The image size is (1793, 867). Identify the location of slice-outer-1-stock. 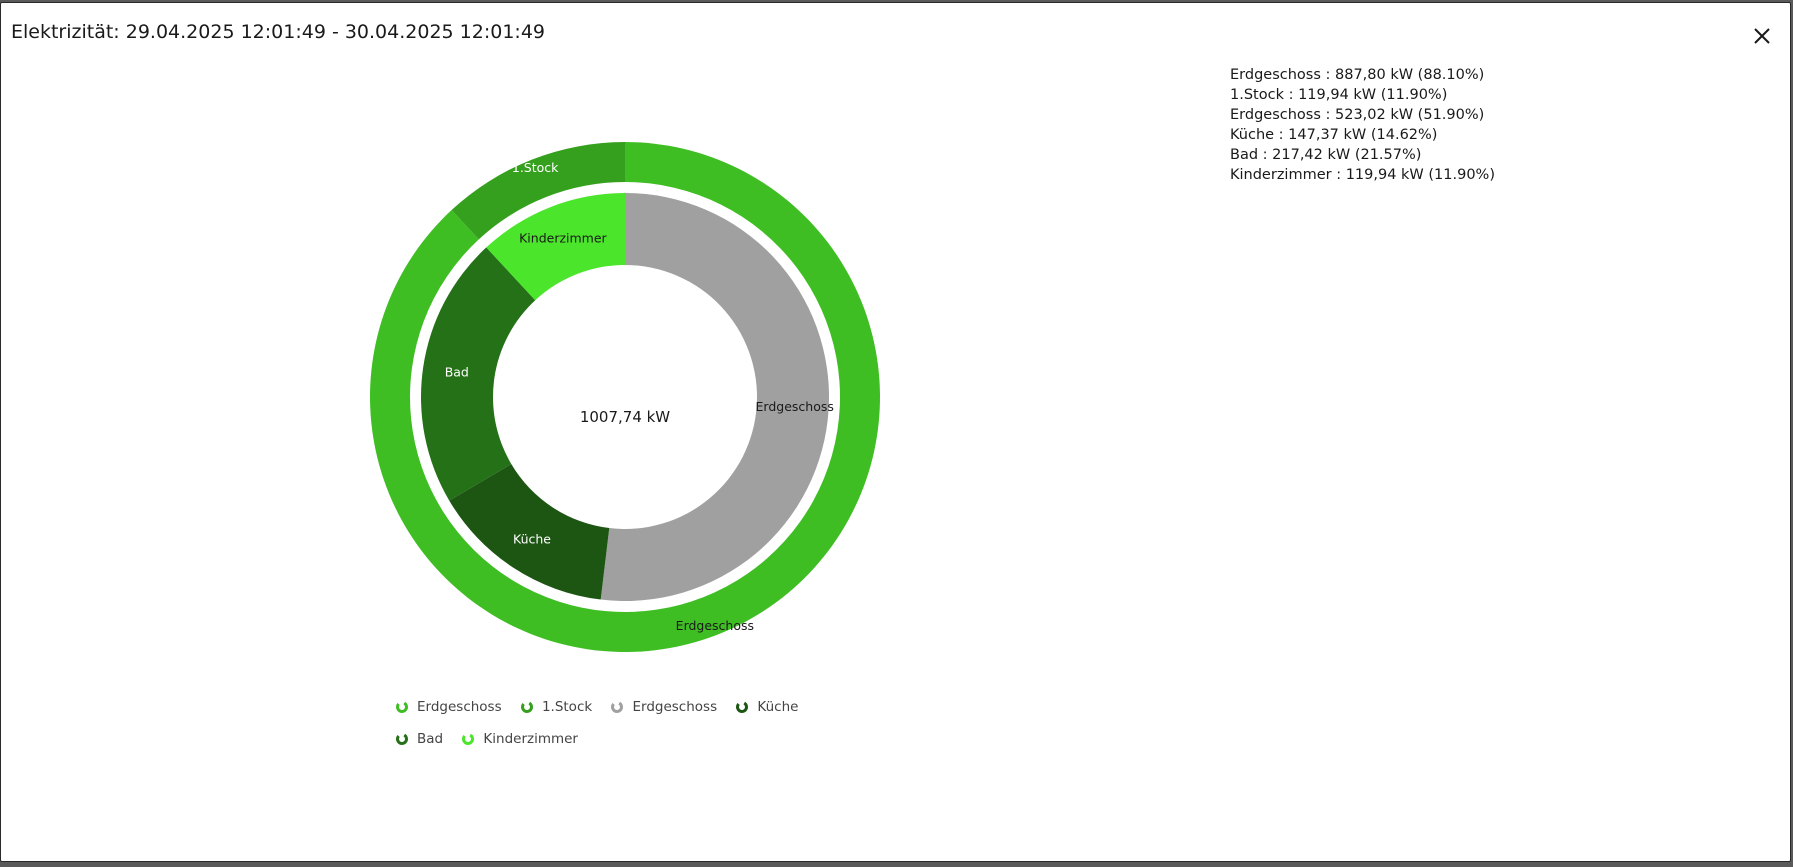
(538, 191).